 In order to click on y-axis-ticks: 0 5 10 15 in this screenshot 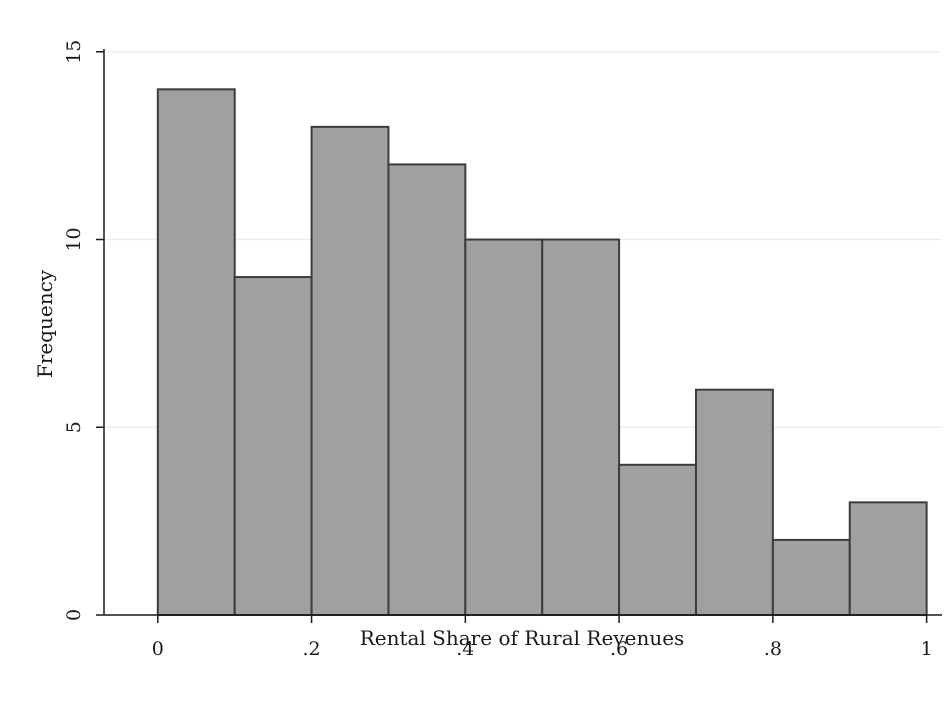, I will do `click(83, 330)`.